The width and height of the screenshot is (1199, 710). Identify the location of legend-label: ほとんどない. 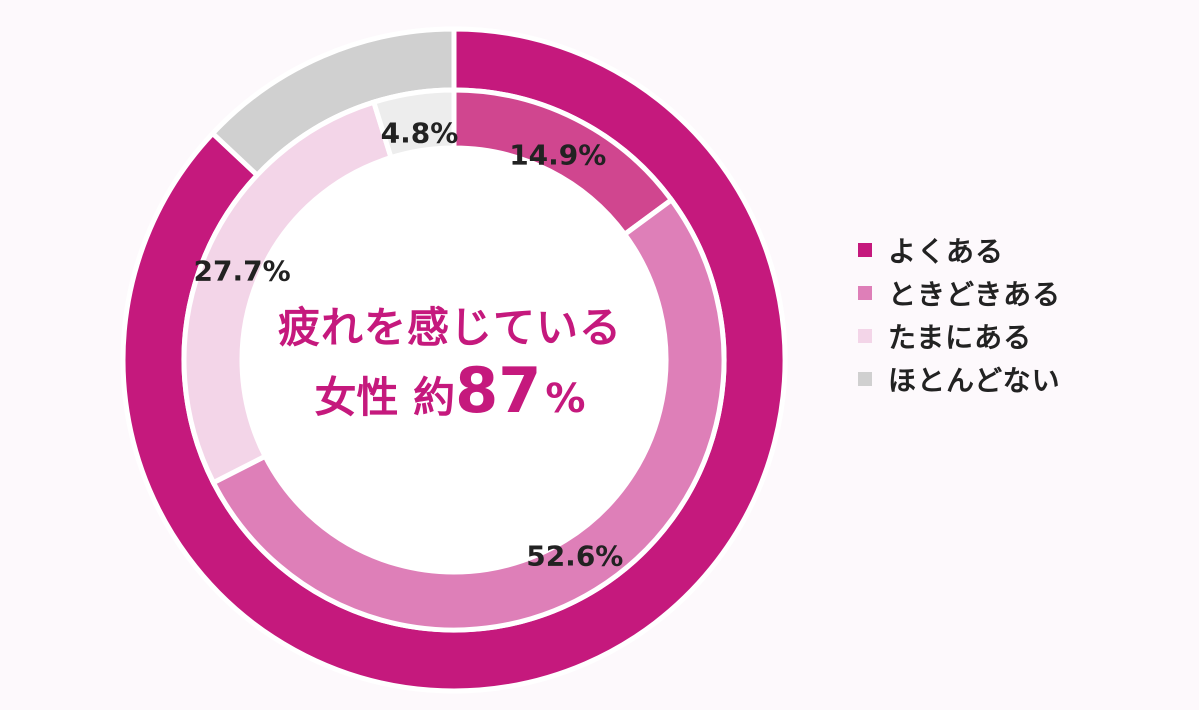
(974, 380).